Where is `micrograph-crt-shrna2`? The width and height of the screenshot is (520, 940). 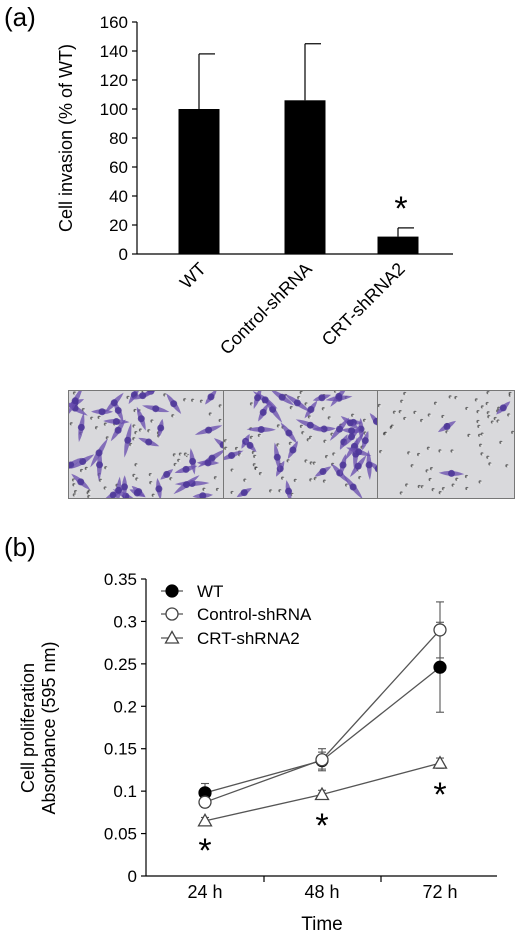
micrograph-crt-shrna2 is located at coordinates (446, 444).